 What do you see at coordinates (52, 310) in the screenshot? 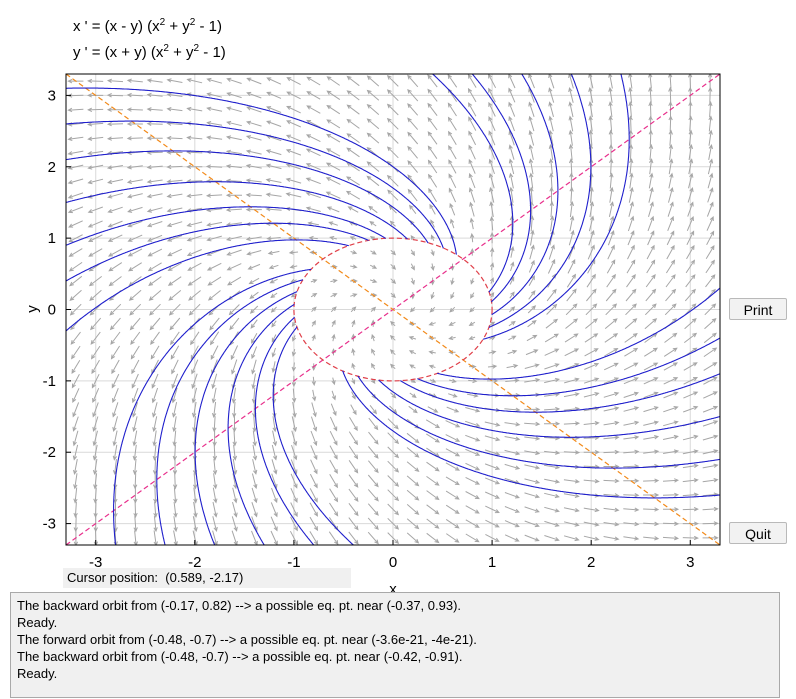
I see `y-tick-label: 0` at bounding box center [52, 310].